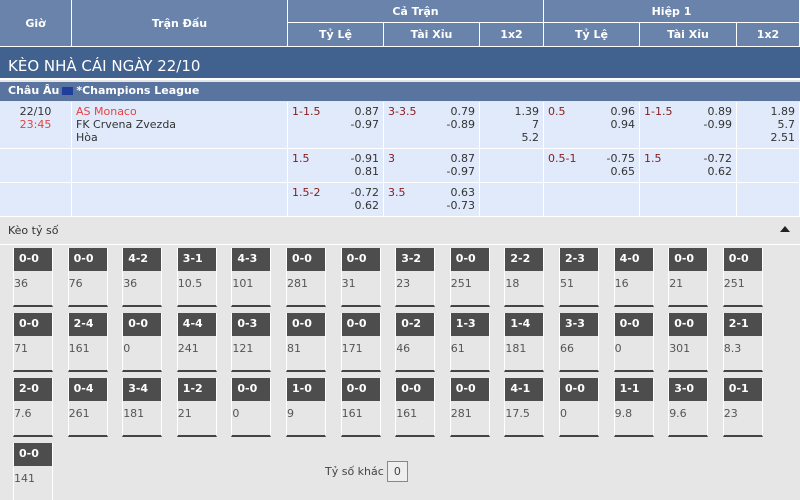  What do you see at coordinates (688, 342) in the screenshot?
I see `score-cell: 0-0 301` at bounding box center [688, 342].